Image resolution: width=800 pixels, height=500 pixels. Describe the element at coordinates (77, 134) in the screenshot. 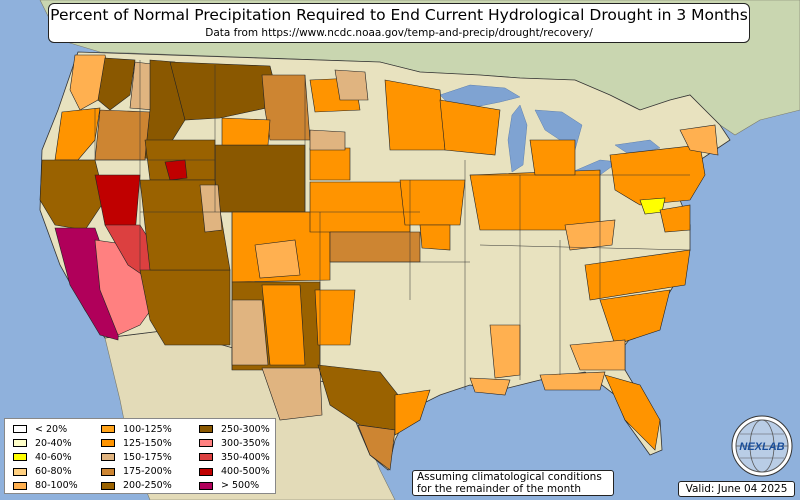

I see `region-or-west` at that location.